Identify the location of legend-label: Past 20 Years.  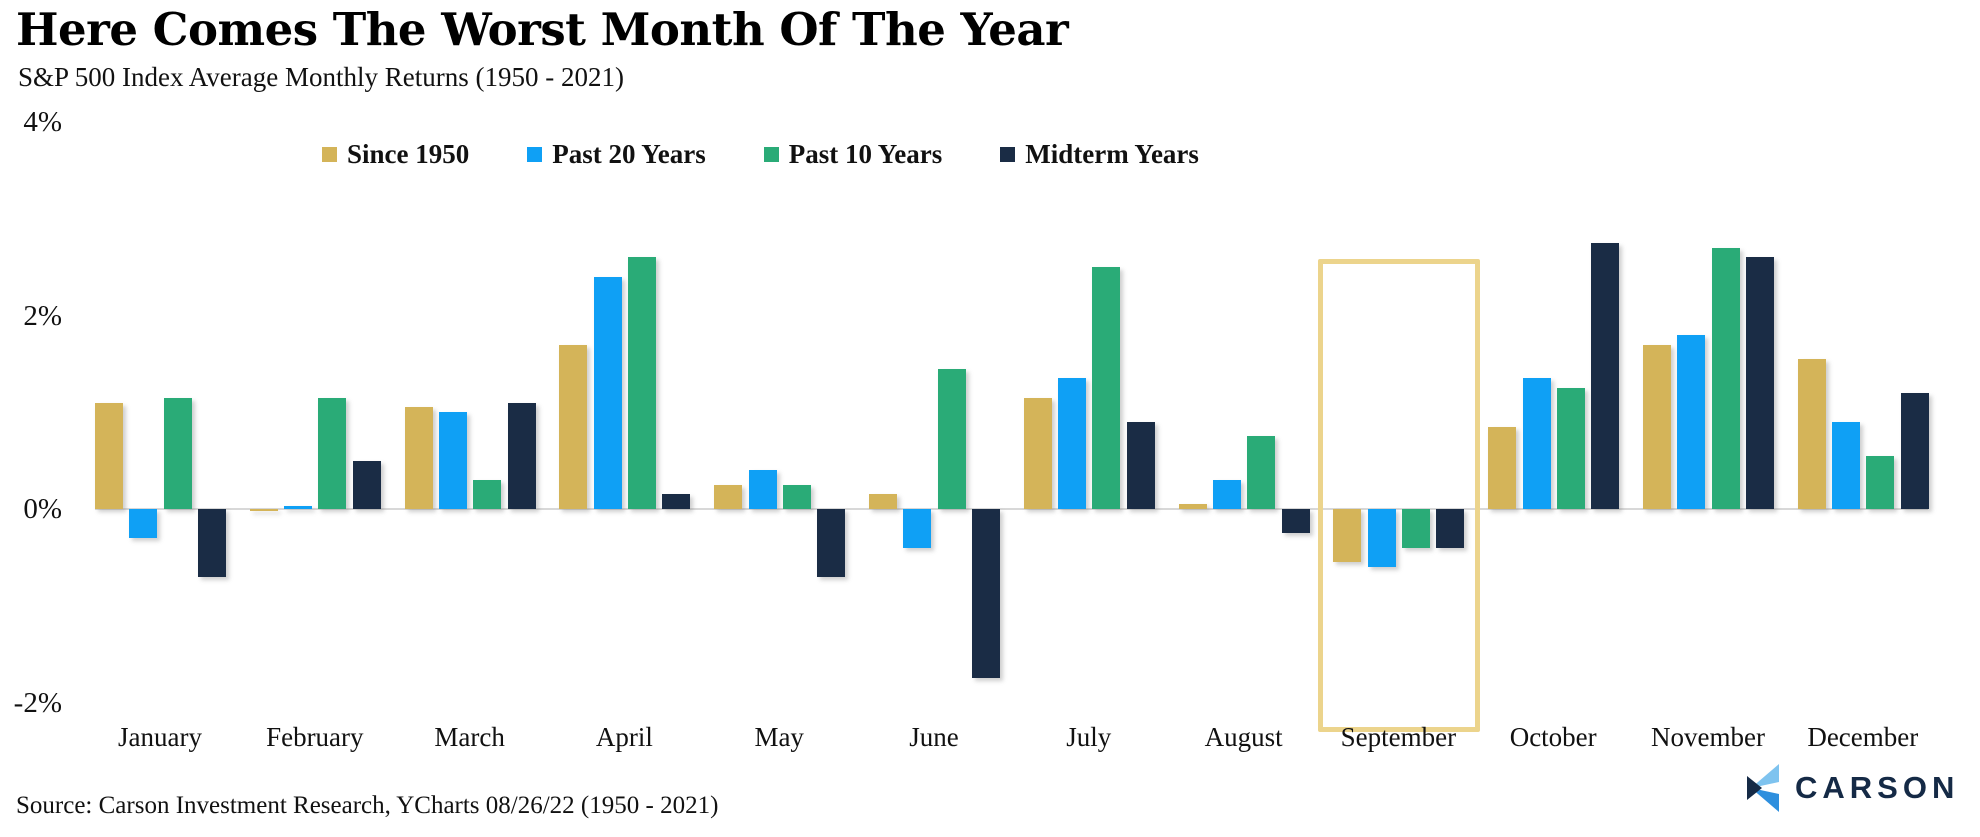
(629, 154).